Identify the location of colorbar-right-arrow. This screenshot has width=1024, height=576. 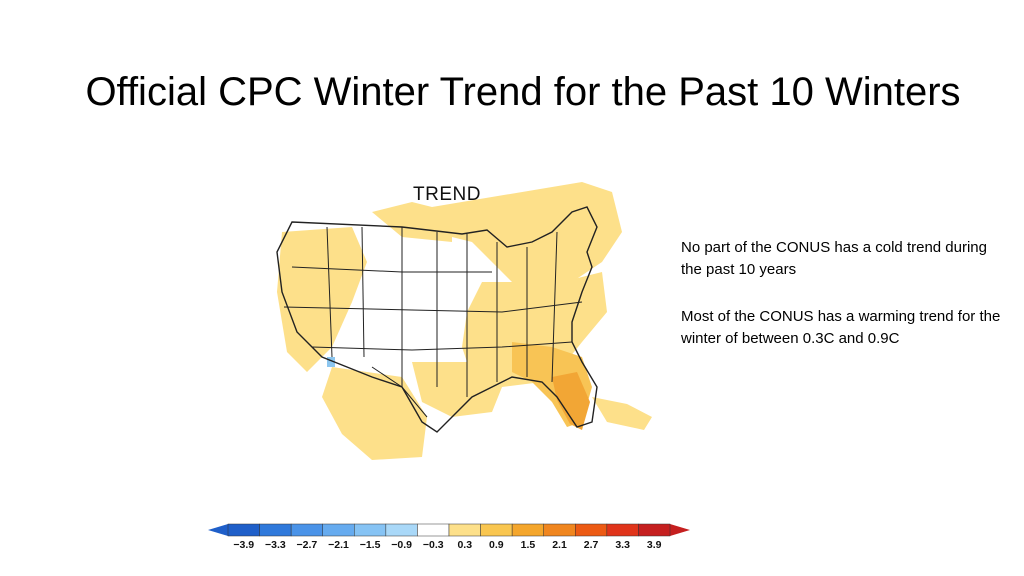
(680, 530).